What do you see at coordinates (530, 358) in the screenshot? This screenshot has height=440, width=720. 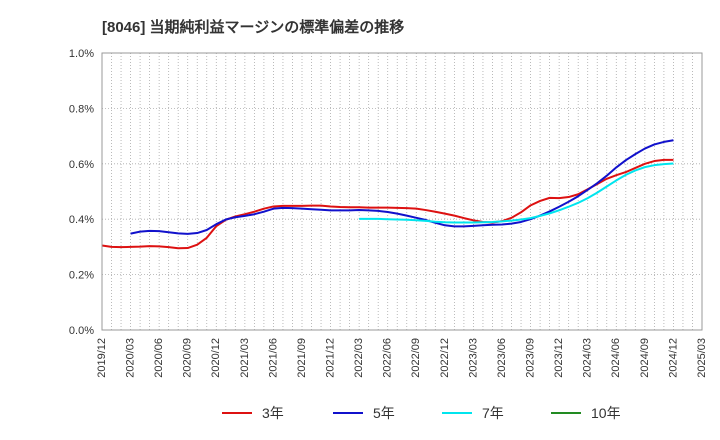 I see `x-tick-label: 2023/09` at bounding box center [530, 358].